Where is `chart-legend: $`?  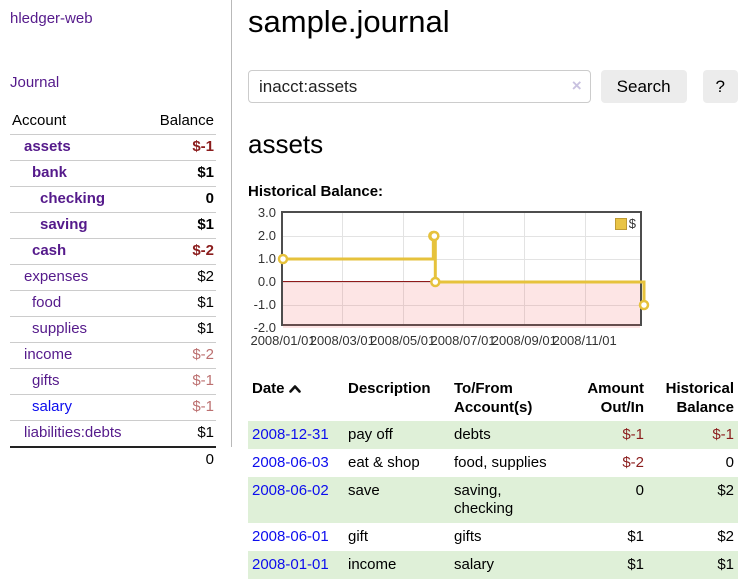 chart-legend: $ is located at coordinates (625, 223).